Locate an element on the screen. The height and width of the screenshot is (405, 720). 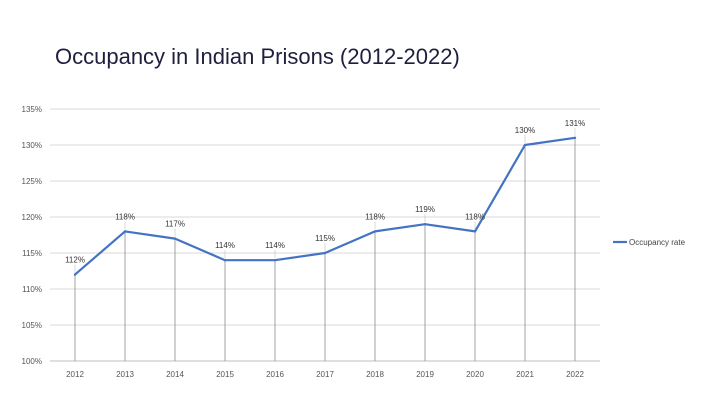
y-tick-label: 125% is located at coordinates (32, 181).